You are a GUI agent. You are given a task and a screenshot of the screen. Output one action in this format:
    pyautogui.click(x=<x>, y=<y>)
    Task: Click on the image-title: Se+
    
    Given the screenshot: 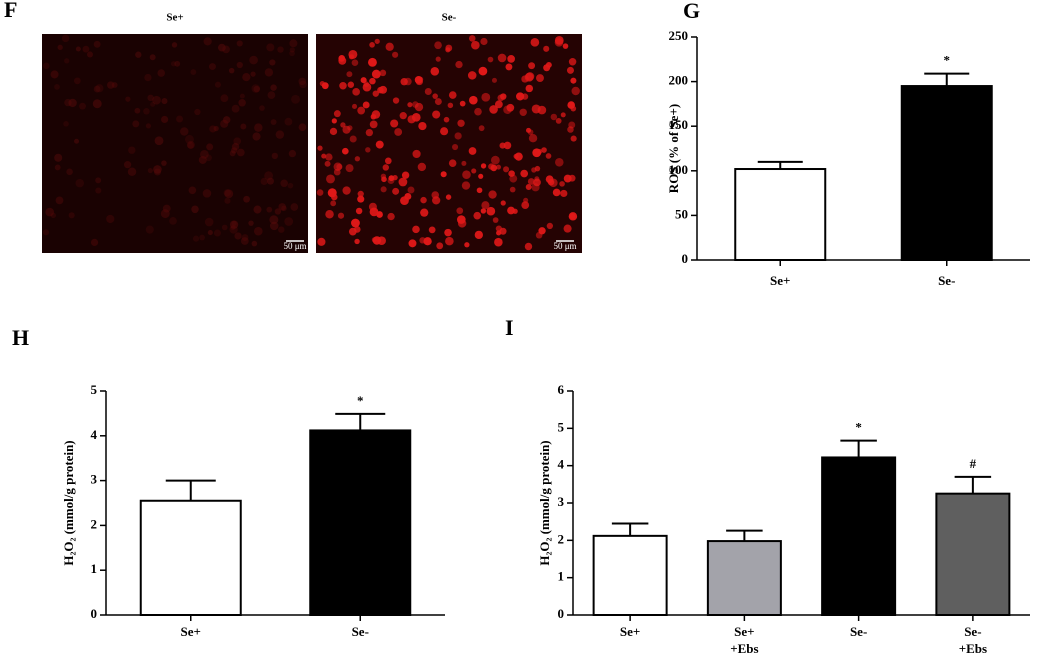 What is the action you would take?
    pyautogui.click(x=174, y=18)
    